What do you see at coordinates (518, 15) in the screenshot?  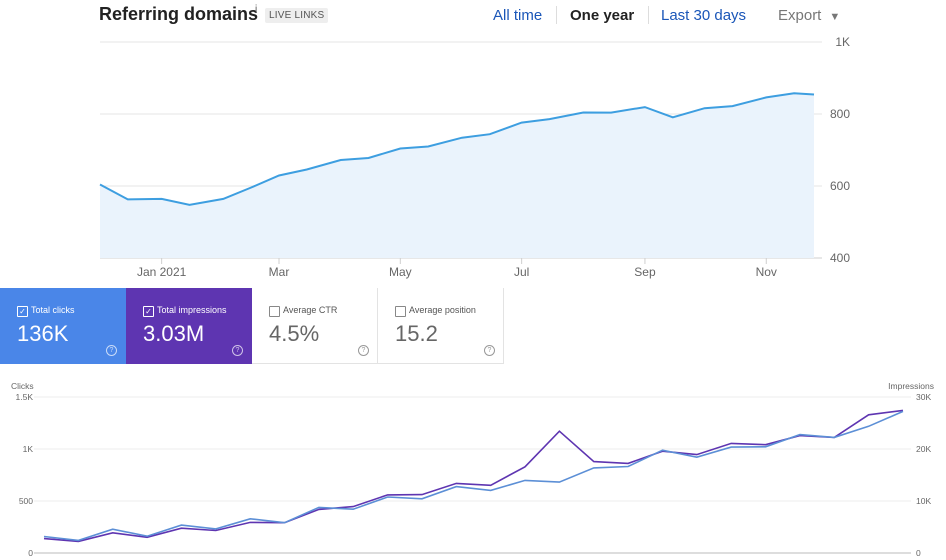 I see `filter-all-time-button: All time` at bounding box center [518, 15].